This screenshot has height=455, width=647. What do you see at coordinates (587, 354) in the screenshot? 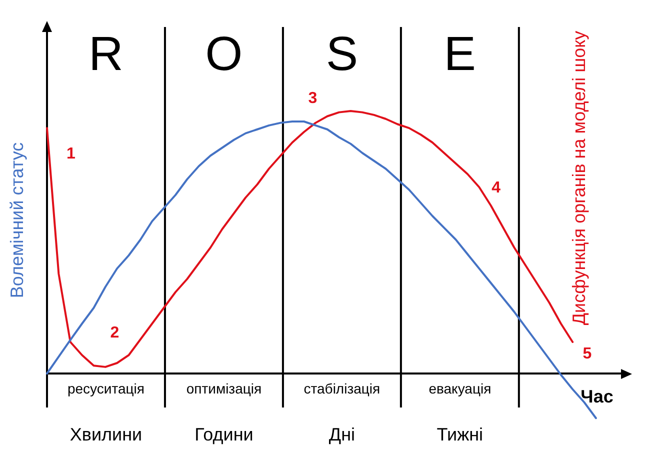
I see `annotation: 5` at bounding box center [587, 354].